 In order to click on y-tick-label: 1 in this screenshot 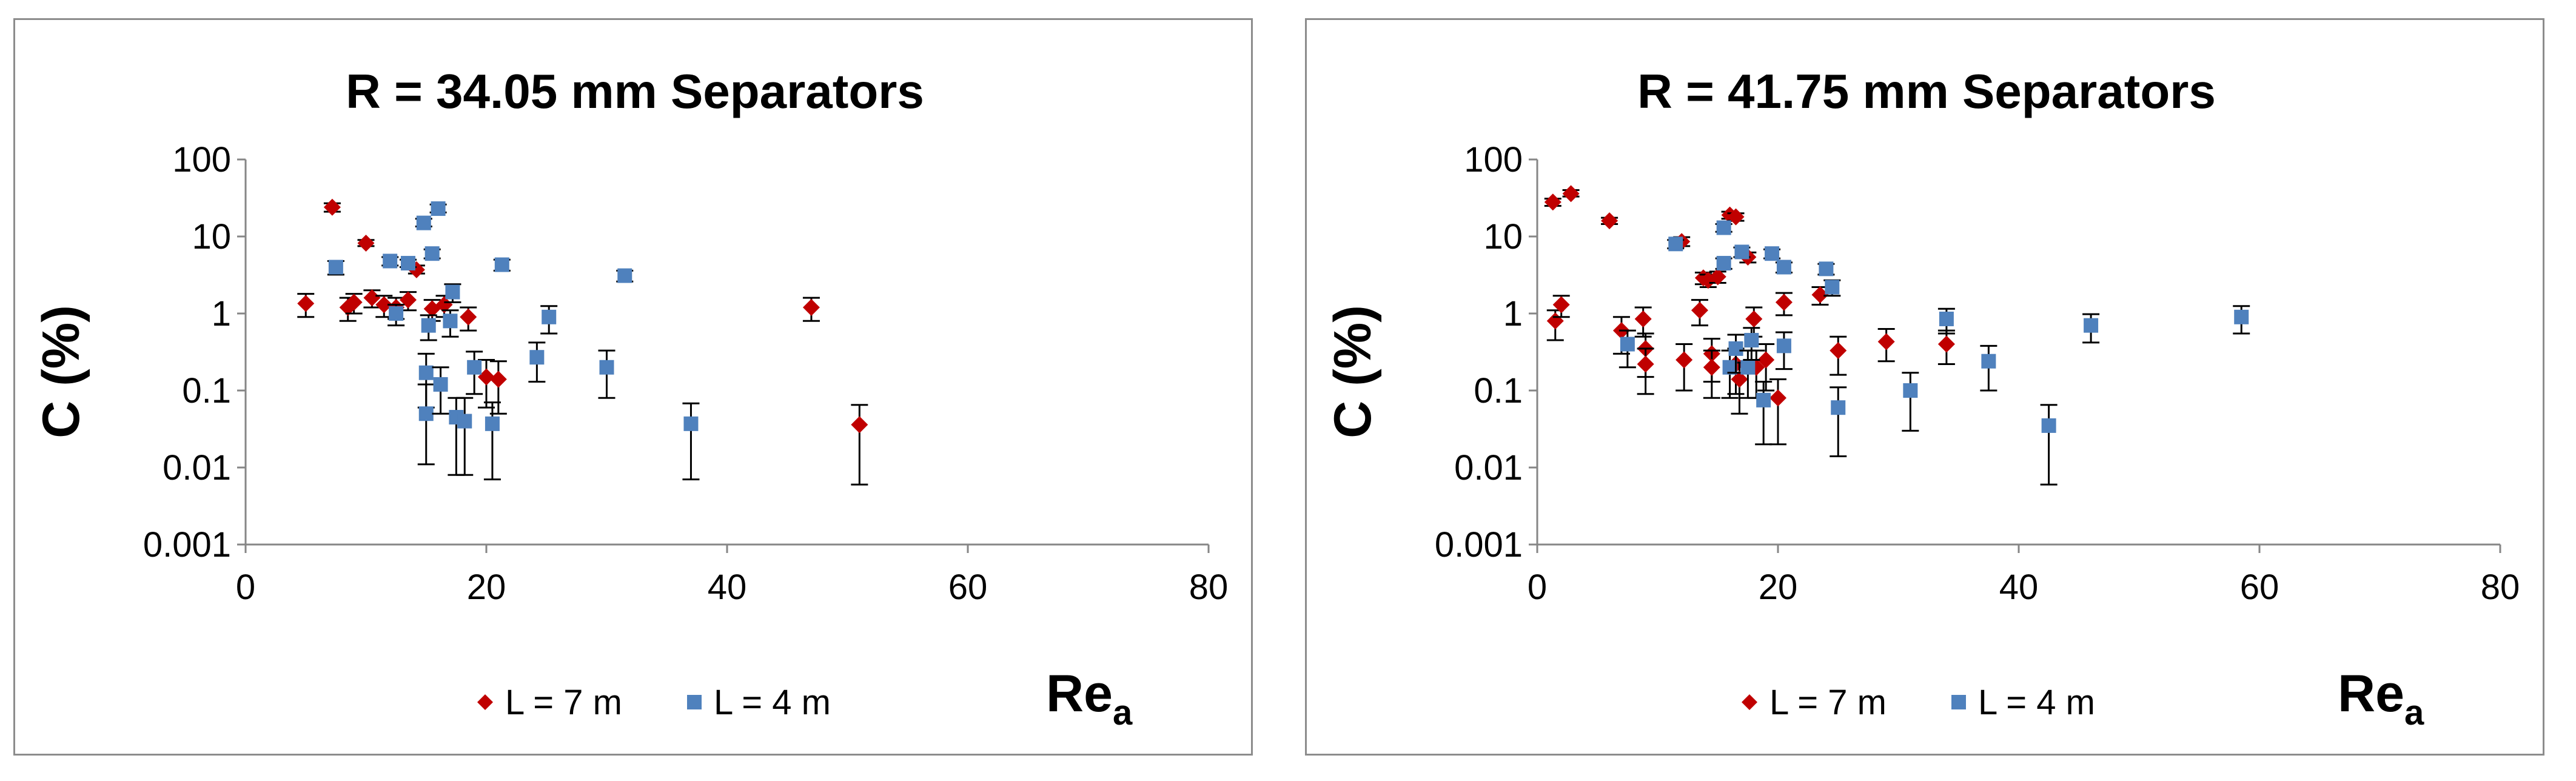, I will do `click(221, 314)`.